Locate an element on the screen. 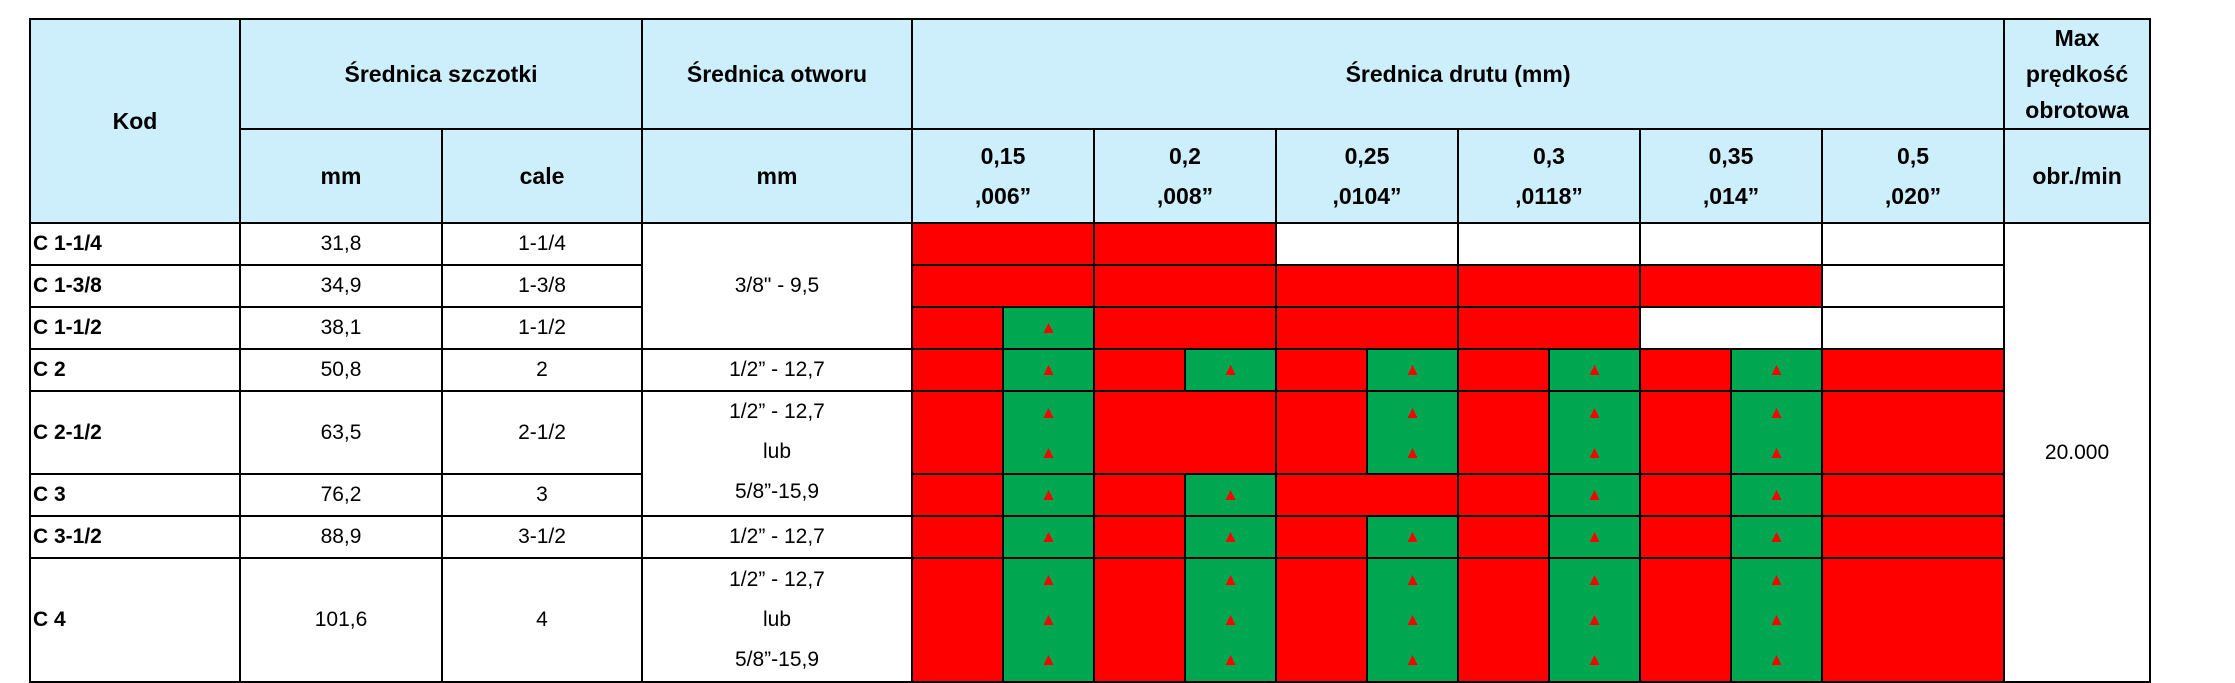  table-row: C 1-1/2 38,1 1-1/2 ▲ is located at coordinates (1089, 328).